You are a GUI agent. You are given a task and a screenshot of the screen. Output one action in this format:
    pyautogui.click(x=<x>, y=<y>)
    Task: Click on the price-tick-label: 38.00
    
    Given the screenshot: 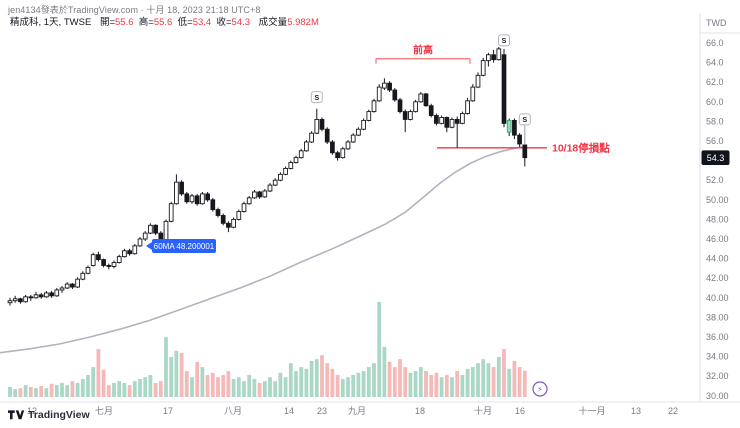 What is the action you would take?
    pyautogui.click(x=717, y=317)
    